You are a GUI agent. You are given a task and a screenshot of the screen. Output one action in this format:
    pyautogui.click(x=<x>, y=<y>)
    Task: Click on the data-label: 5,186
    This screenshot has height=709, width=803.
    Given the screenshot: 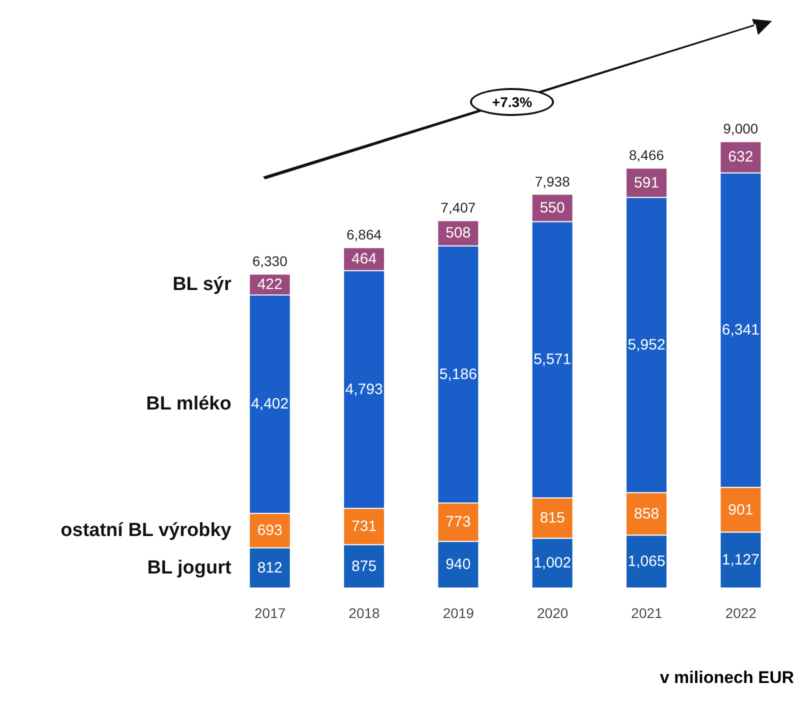 What is the action you would take?
    pyautogui.click(x=458, y=374)
    